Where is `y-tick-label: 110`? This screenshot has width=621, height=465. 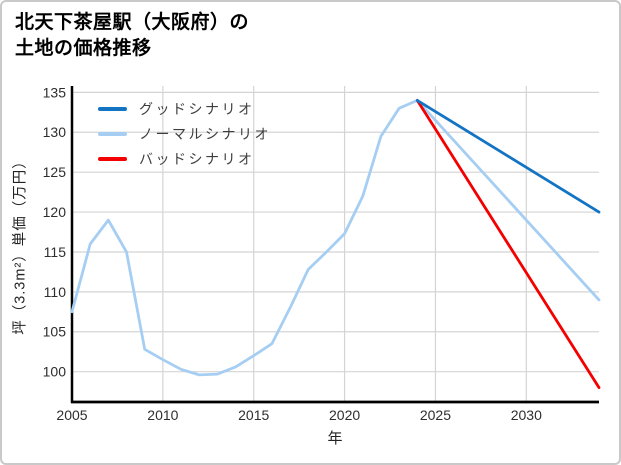
y-tick-label: 110 is located at coordinates (55, 292).